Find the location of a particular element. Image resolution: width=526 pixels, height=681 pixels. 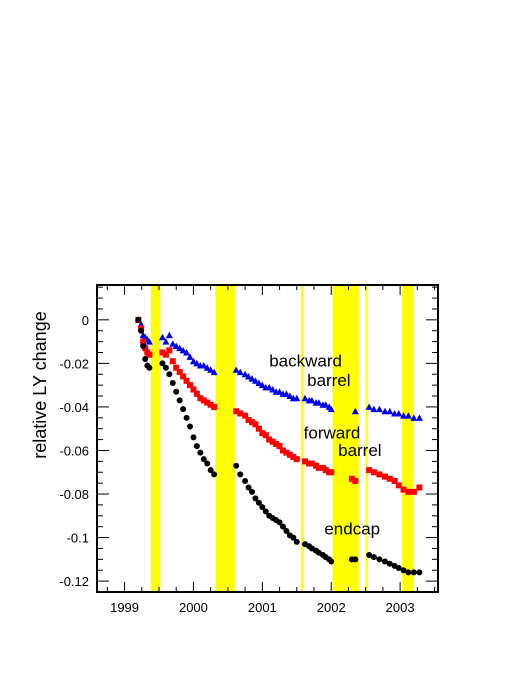

x-tick-label: 2003 is located at coordinates (400, 607).